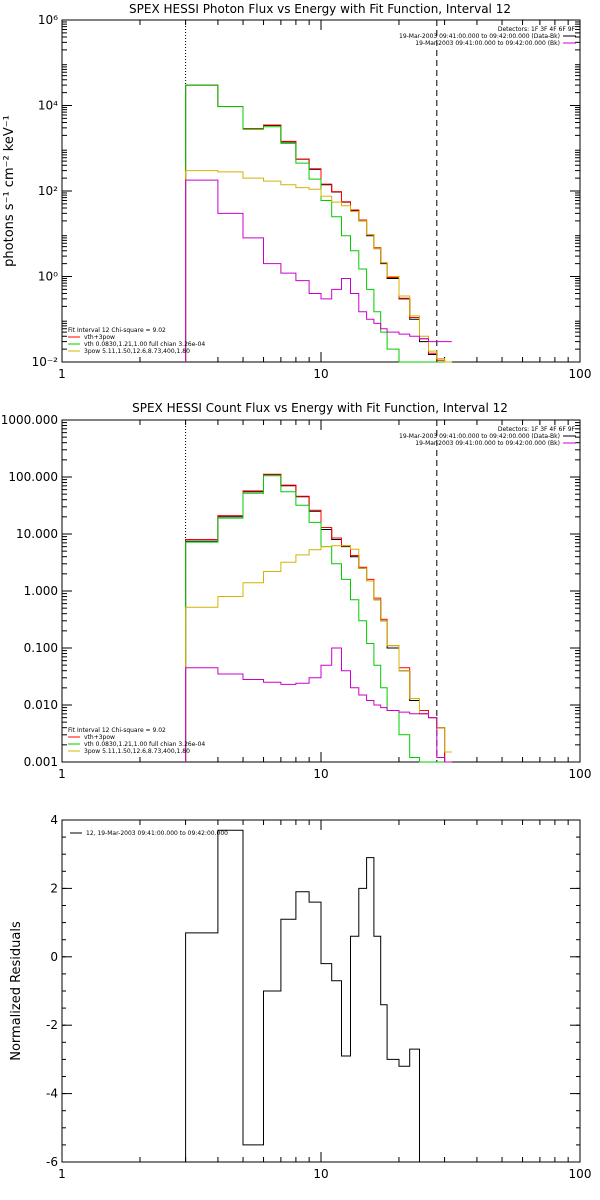  Describe the element at coordinates (48, 106) in the screenshot. I see `y-tick-label: 10⁴` at that location.